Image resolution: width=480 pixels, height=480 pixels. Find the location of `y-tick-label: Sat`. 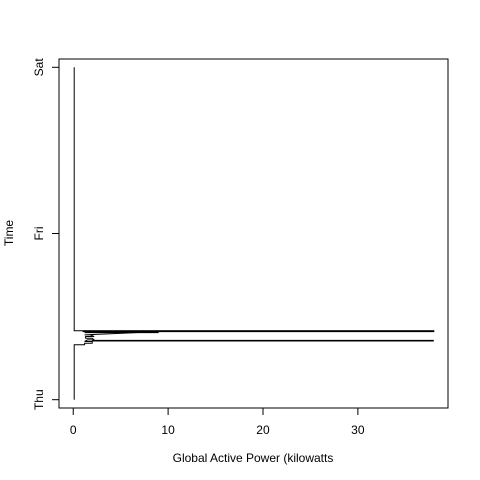

y-tick-label: Sat is located at coordinates (39, 67).